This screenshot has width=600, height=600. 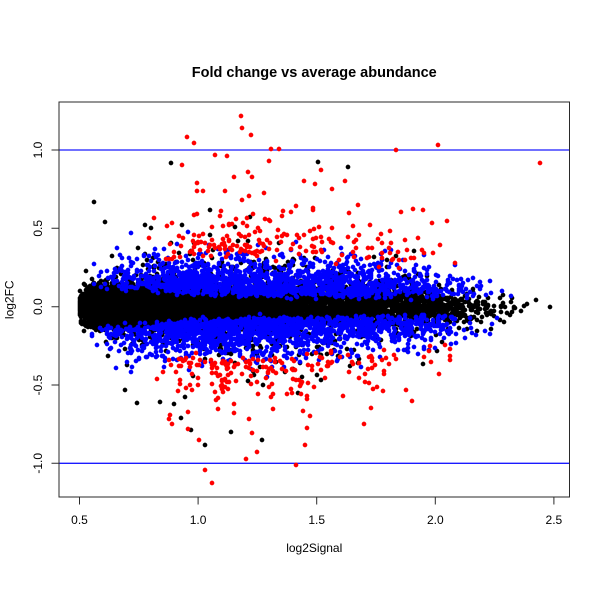 What do you see at coordinates (435, 520) in the screenshot?
I see `svg-text: 2.0` at bounding box center [435, 520].